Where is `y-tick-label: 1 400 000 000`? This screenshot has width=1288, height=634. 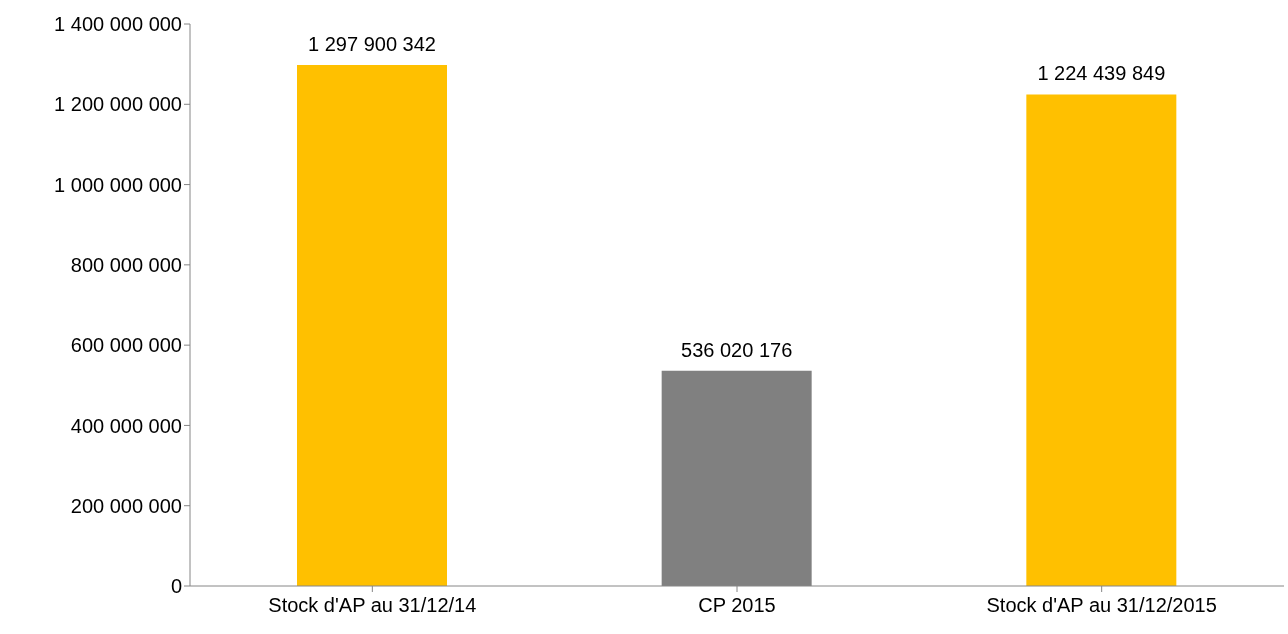
y-tick-label: 1 400 000 000 is located at coordinates (118, 24).